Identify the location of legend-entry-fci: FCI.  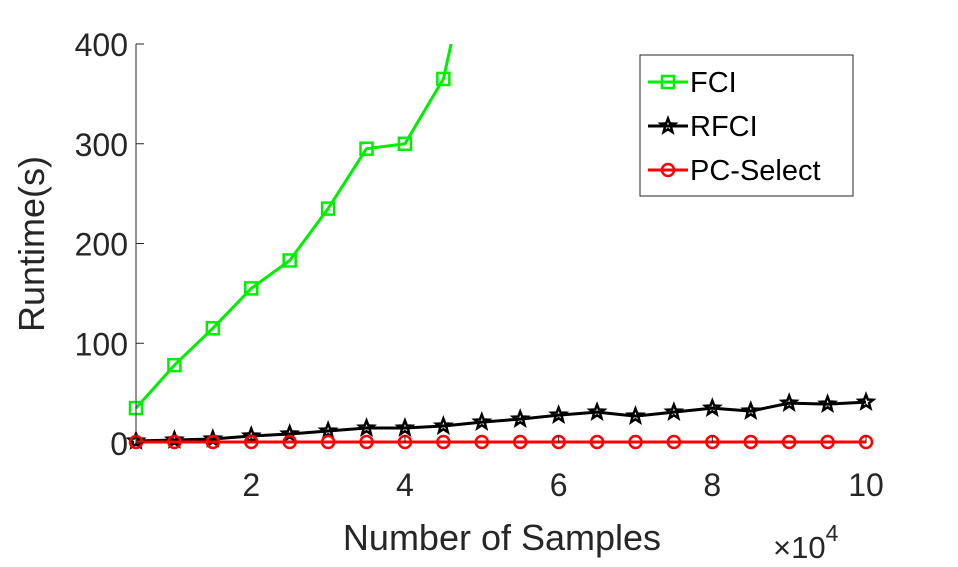
(692, 83).